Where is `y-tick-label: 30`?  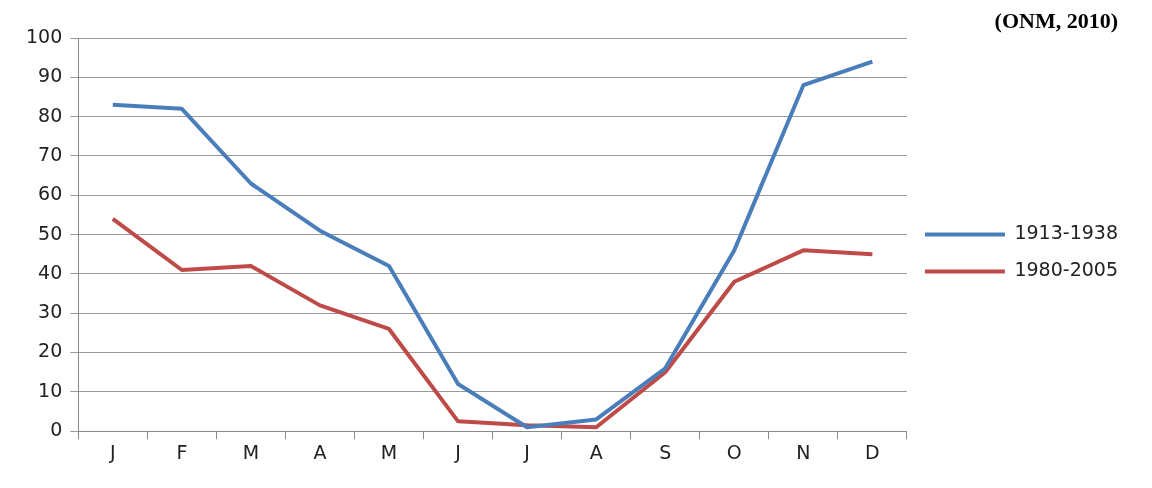
y-tick-label: 30 is located at coordinates (50, 311).